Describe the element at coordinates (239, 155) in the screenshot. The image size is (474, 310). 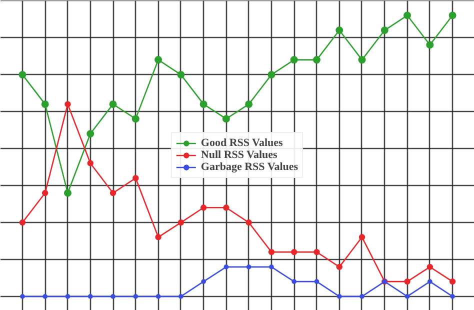
I see `legend-label: Null RSS Values` at that location.